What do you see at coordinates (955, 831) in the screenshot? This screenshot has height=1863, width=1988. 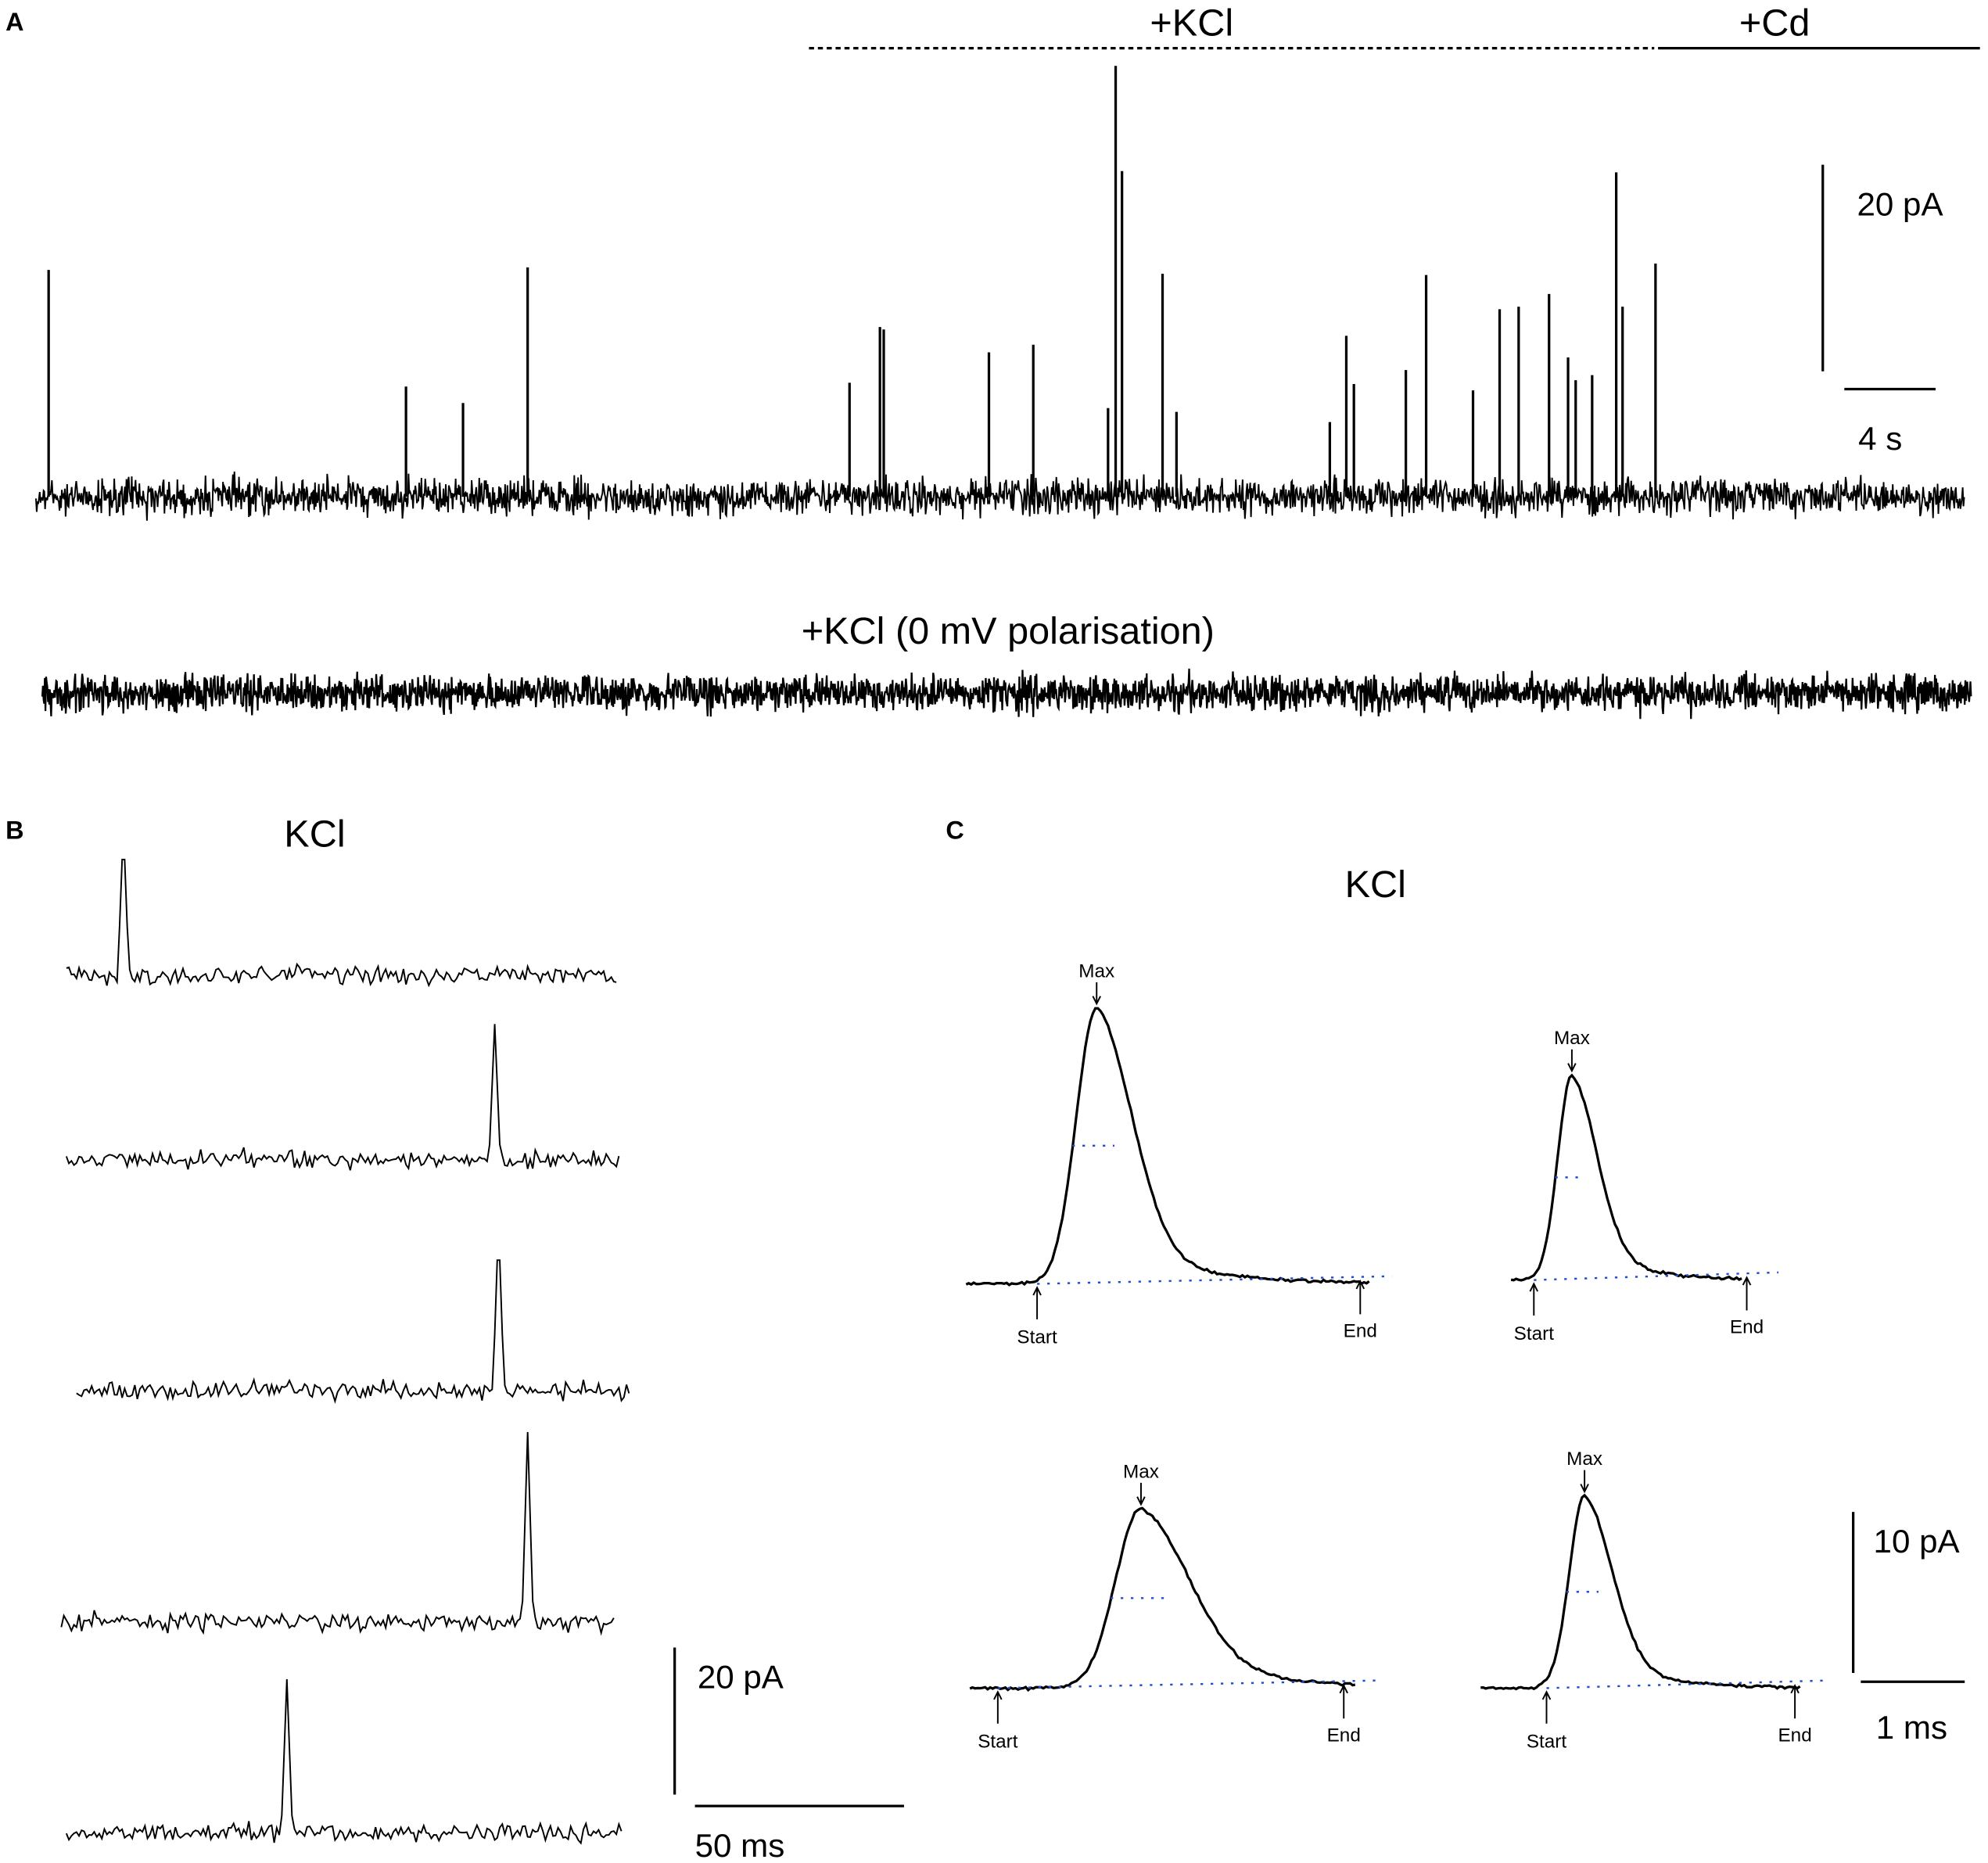 I see `panel-label: C` at bounding box center [955, 831].